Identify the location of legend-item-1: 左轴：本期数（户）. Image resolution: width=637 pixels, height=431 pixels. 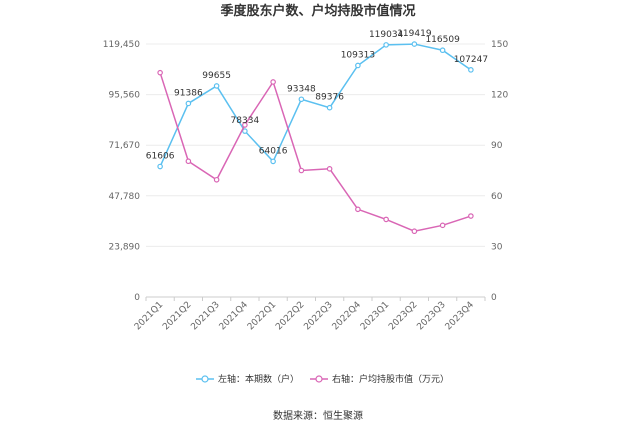
(247, 379).